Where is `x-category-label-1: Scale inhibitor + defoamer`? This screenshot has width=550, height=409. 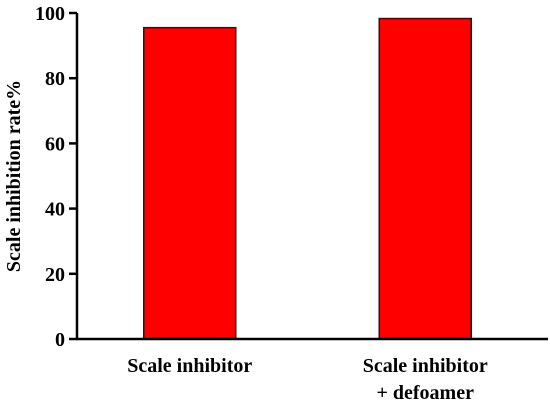
x-category-label-1: Scale inhibitor + defoamer is located at coordinates (425, 379).